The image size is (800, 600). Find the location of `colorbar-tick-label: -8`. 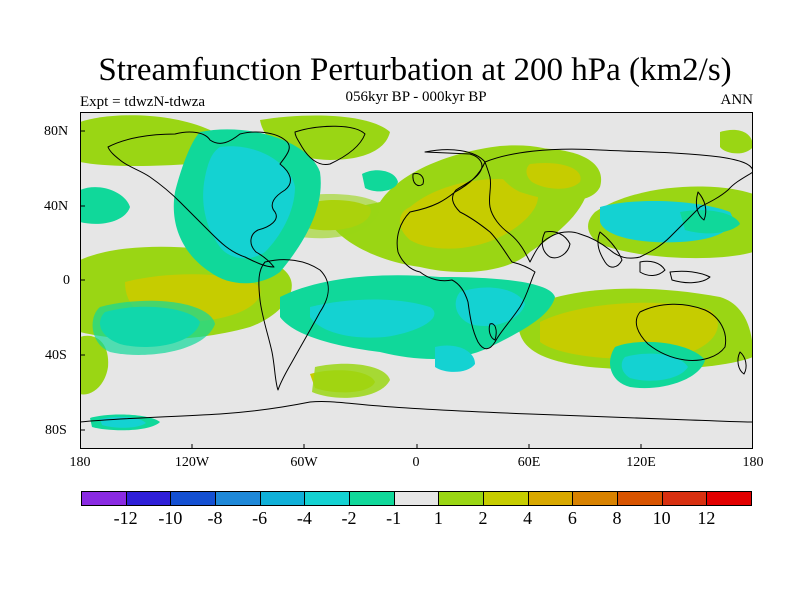

colorbar-tick-label: -8 is located at coordinates (215, 518).